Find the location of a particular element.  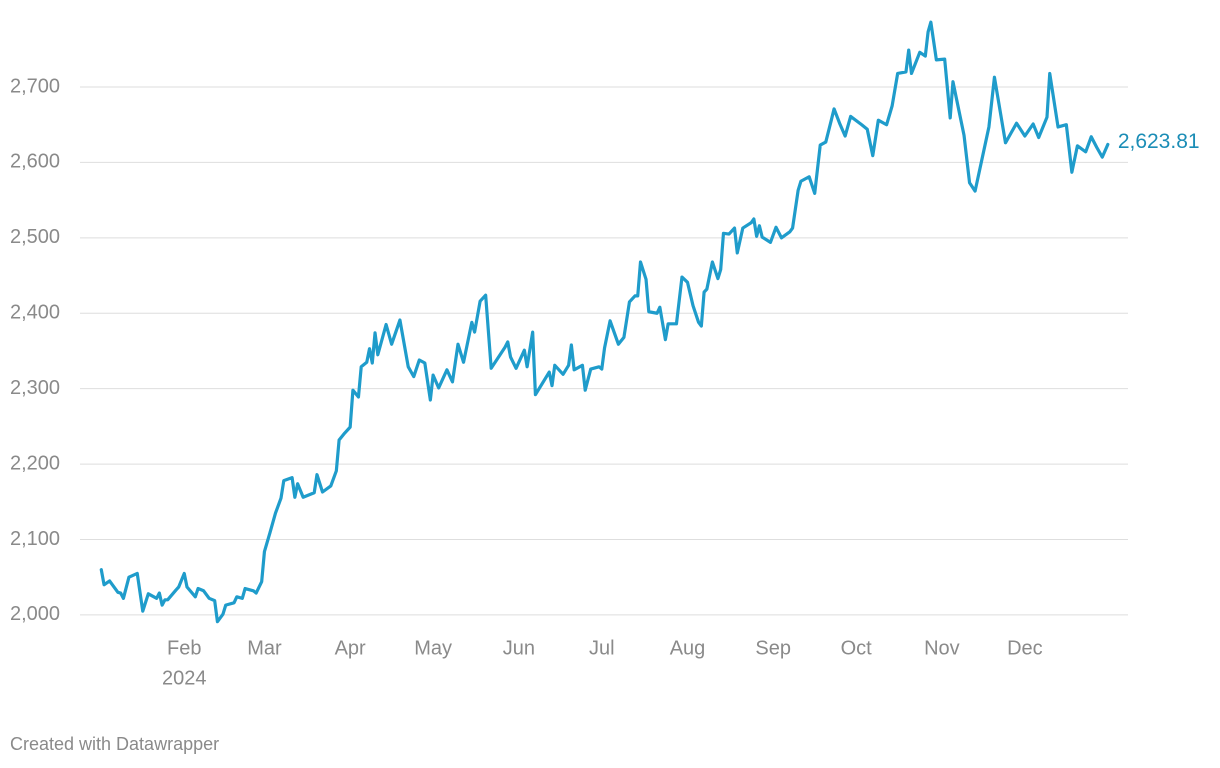

x-tick-label: Sep is located at coordinates (773, 648).